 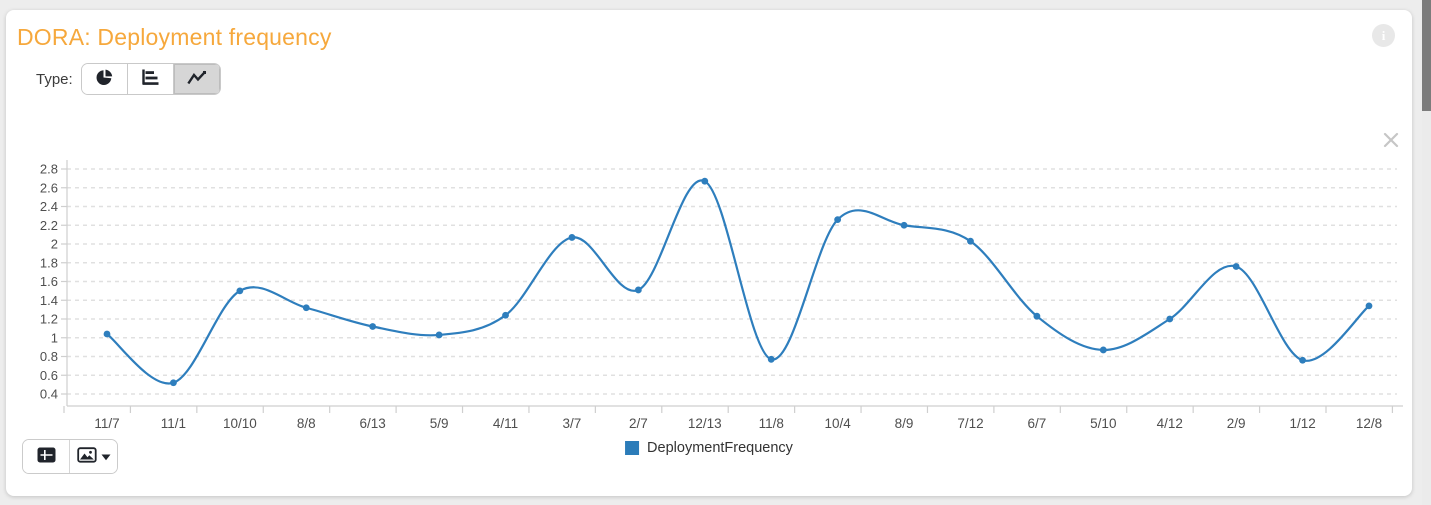 What do you see at coordinates (54, 337) in the screenshot?
I see `svg-text: 1` at bounding box center [54, 337].